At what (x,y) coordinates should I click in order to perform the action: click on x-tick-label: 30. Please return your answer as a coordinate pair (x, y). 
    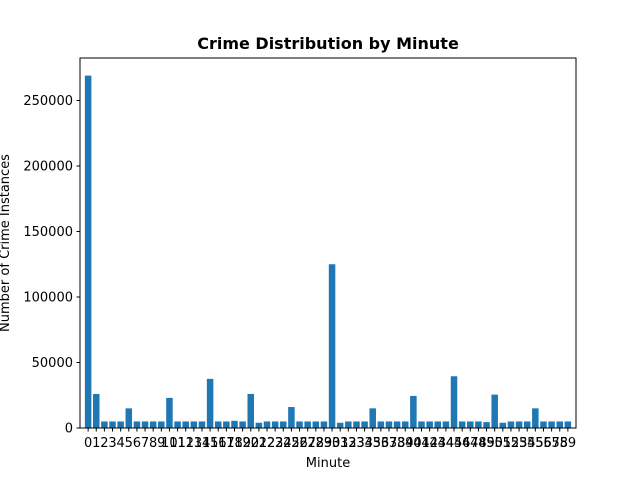
    Looking at the image, I should click on (332, 443).